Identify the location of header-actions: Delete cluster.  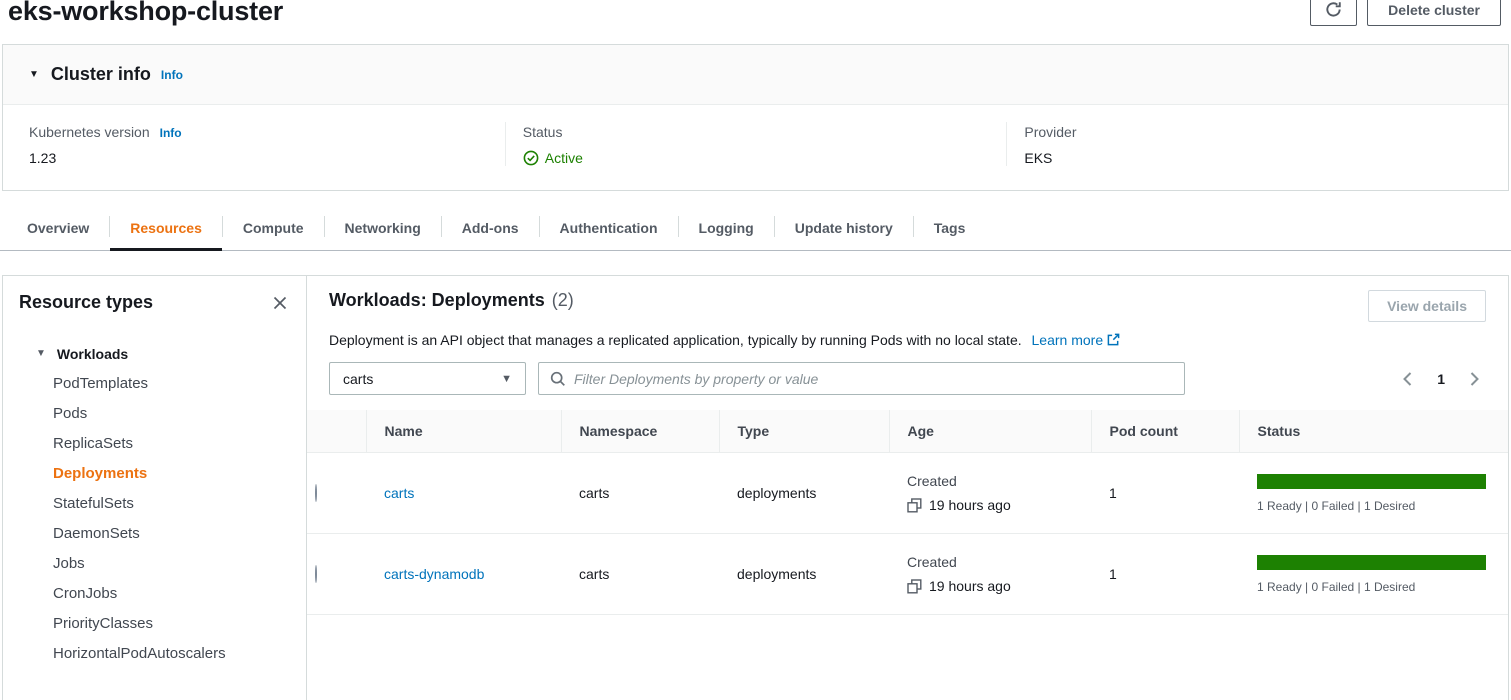
(1405, 13).